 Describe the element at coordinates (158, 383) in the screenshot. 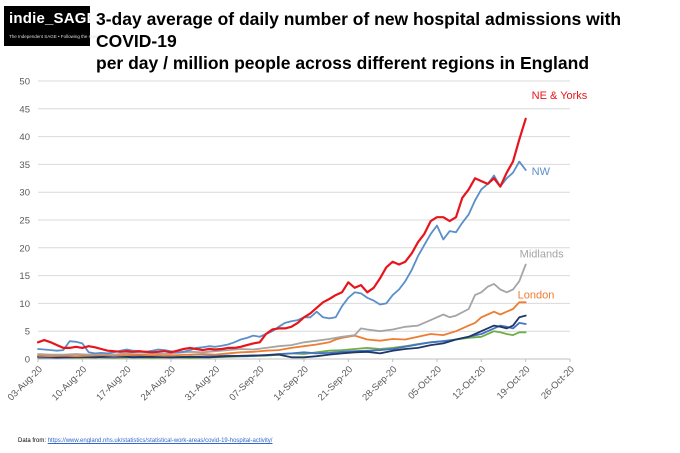

I see `x-tick-label: 24-Aug-20` at that location.